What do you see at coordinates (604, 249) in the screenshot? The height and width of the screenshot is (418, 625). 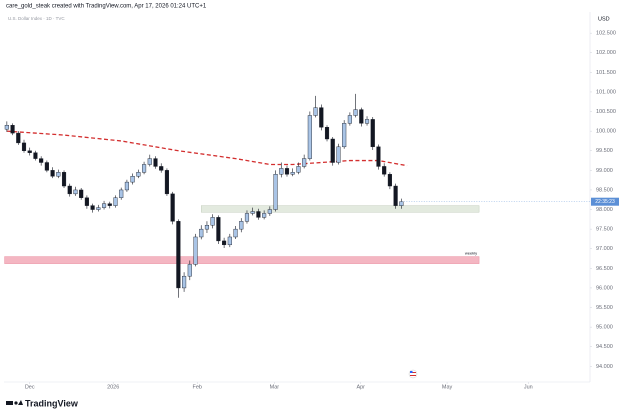 I see `y-tick-label: 97.000` at bounding box center [604, 249].